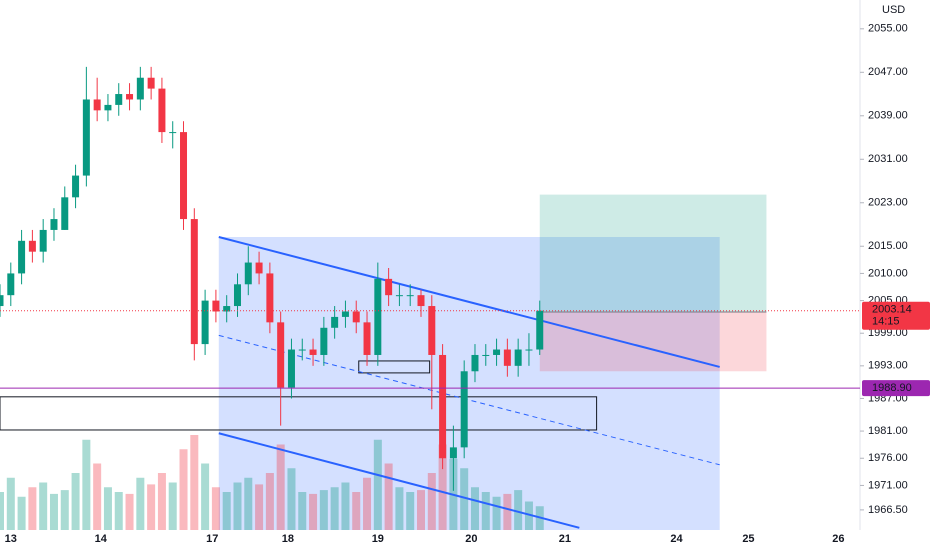 The width and height of the screenshot is (932, 550). Describe the element at coordinates (896, 275) in the screenshot. I see `axis-panel` at that location.